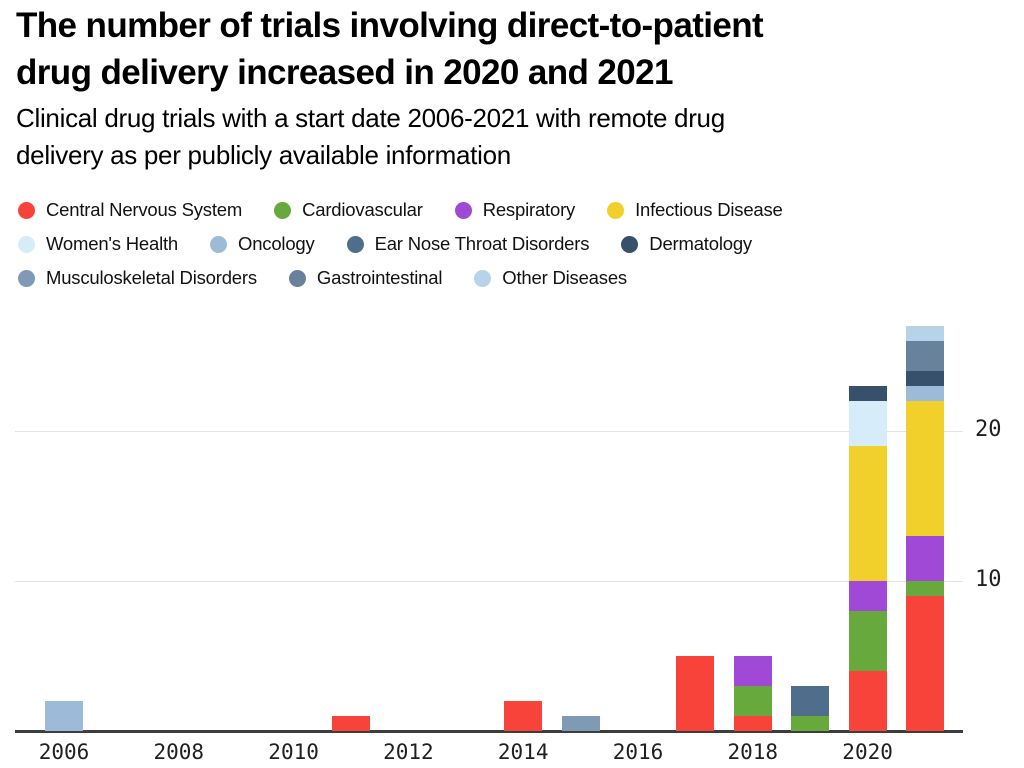 This screenshot has height=768, width=1024. What do you see at coordinates (523, 716) in the screenshot?
I see `bar-2014-segment-central-nervous-system` at bounding box center [523, 716].